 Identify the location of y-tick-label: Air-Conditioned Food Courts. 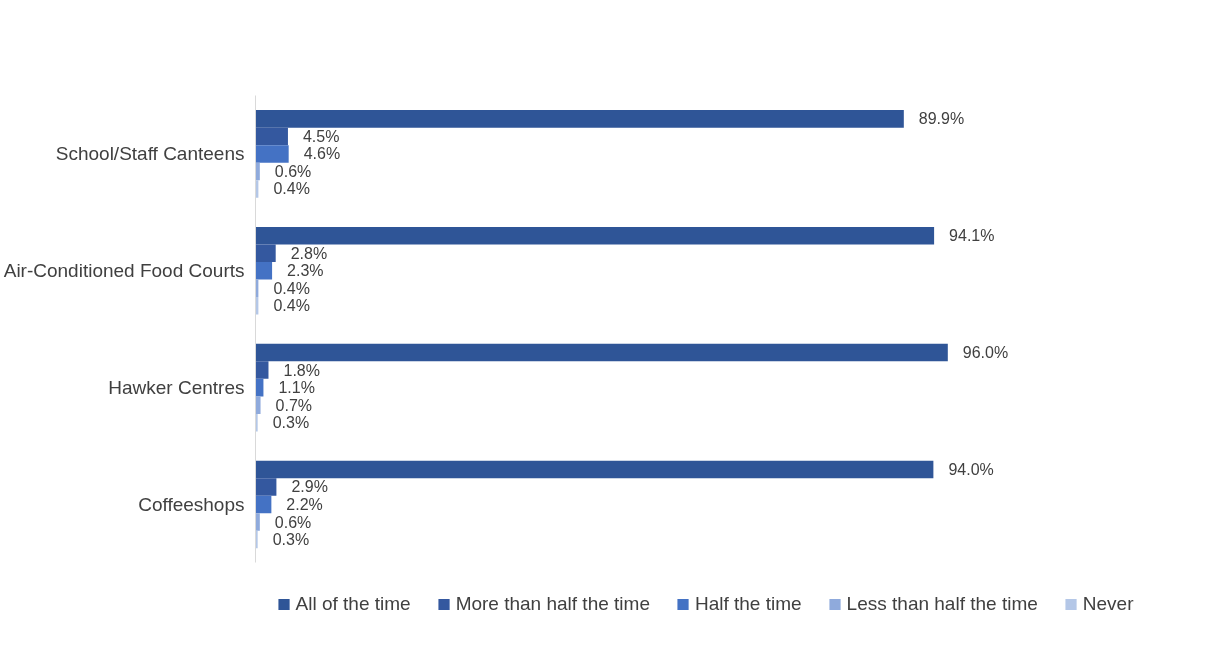
(124, 271).